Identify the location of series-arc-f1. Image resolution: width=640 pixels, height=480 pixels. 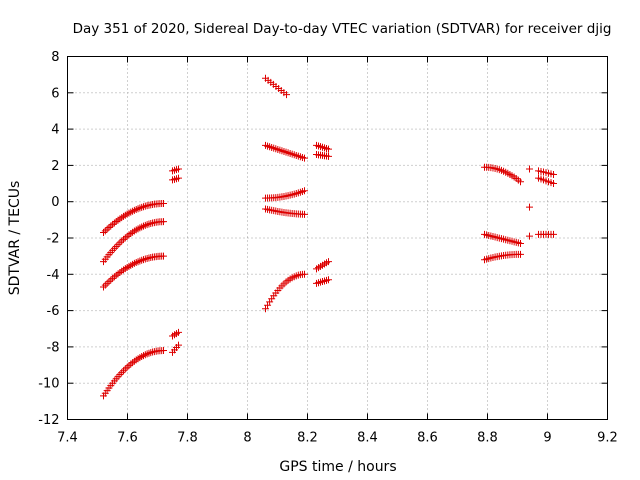
(529, 169).